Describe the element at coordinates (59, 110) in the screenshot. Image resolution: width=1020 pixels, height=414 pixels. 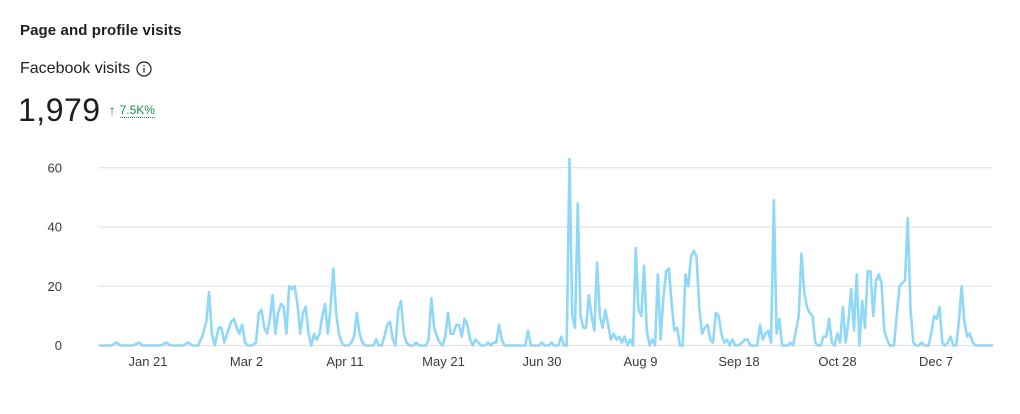
I see `metric-value: 1,979` at that location.